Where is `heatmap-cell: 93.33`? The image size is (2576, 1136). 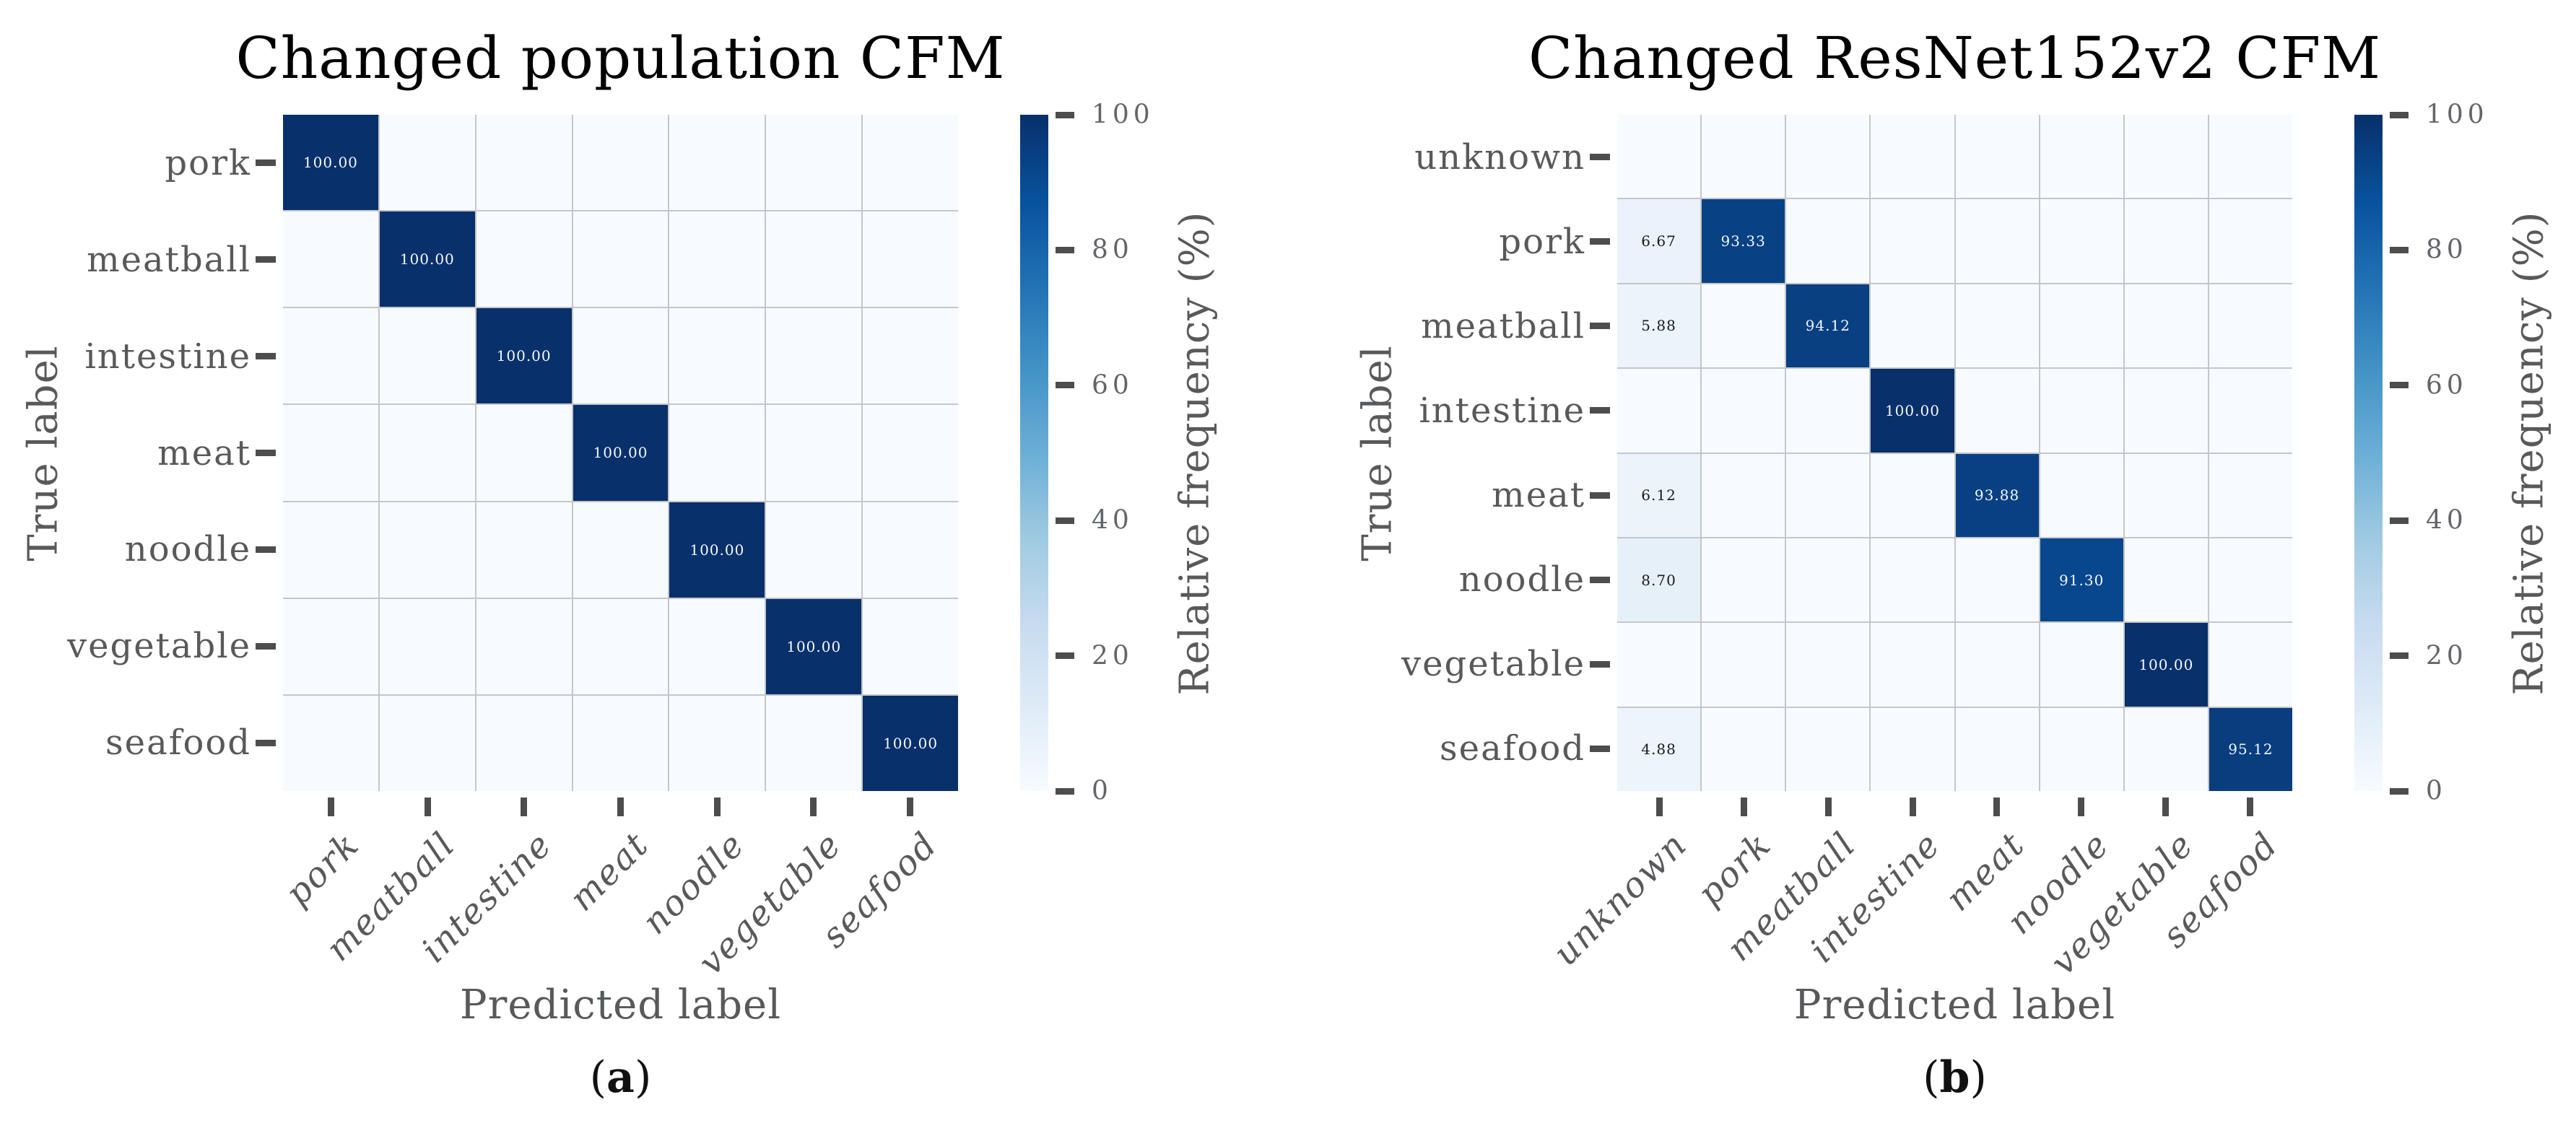
heatmap-cell: 93.33 is located at coordinates (1743, 241).